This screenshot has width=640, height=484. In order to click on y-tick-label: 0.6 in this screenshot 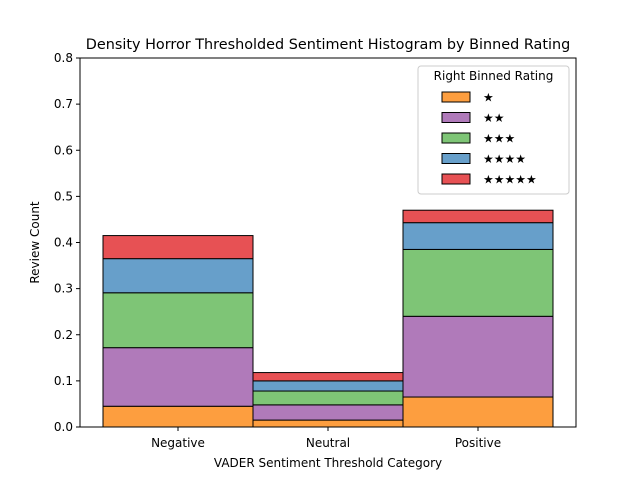, I will do `click(63, 150)`.